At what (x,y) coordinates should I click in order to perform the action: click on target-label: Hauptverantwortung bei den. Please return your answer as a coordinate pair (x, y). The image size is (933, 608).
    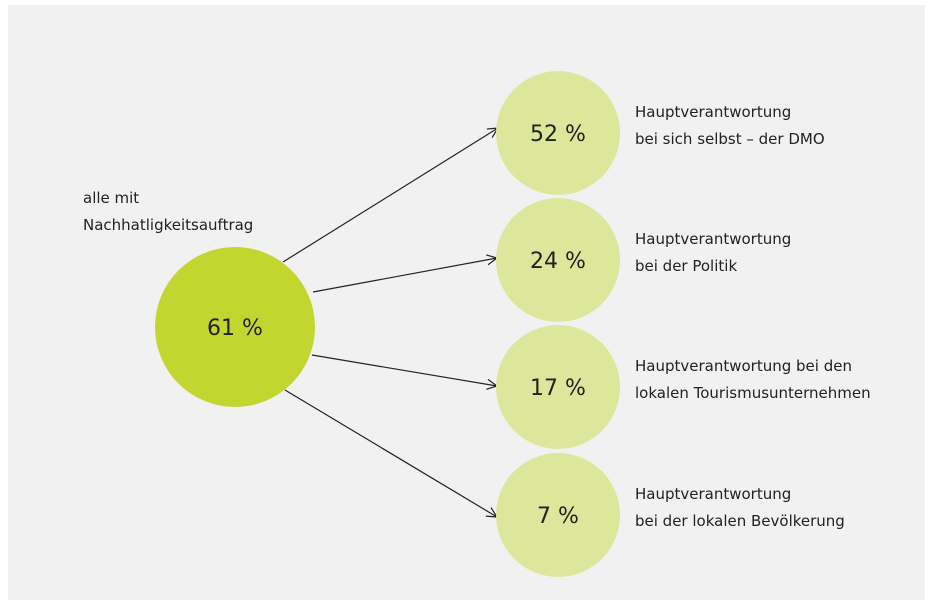
    Looking at the image, I should click on (743, 366).